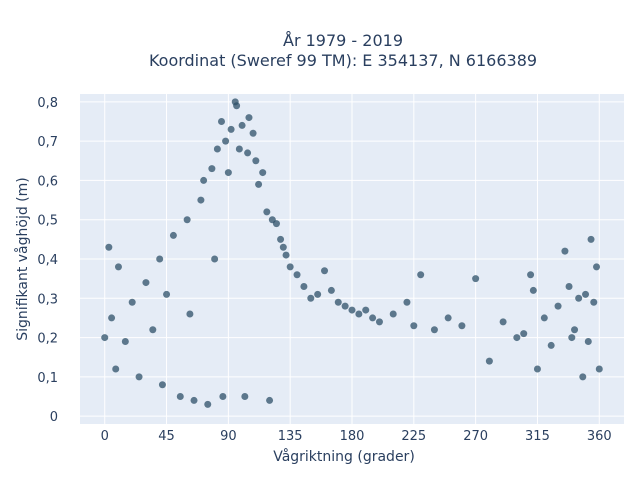  What do you see at coordinates (47, 142) in the screenshot?
I see `y-tick-label: 0,7` at bounding box center [47, 142].